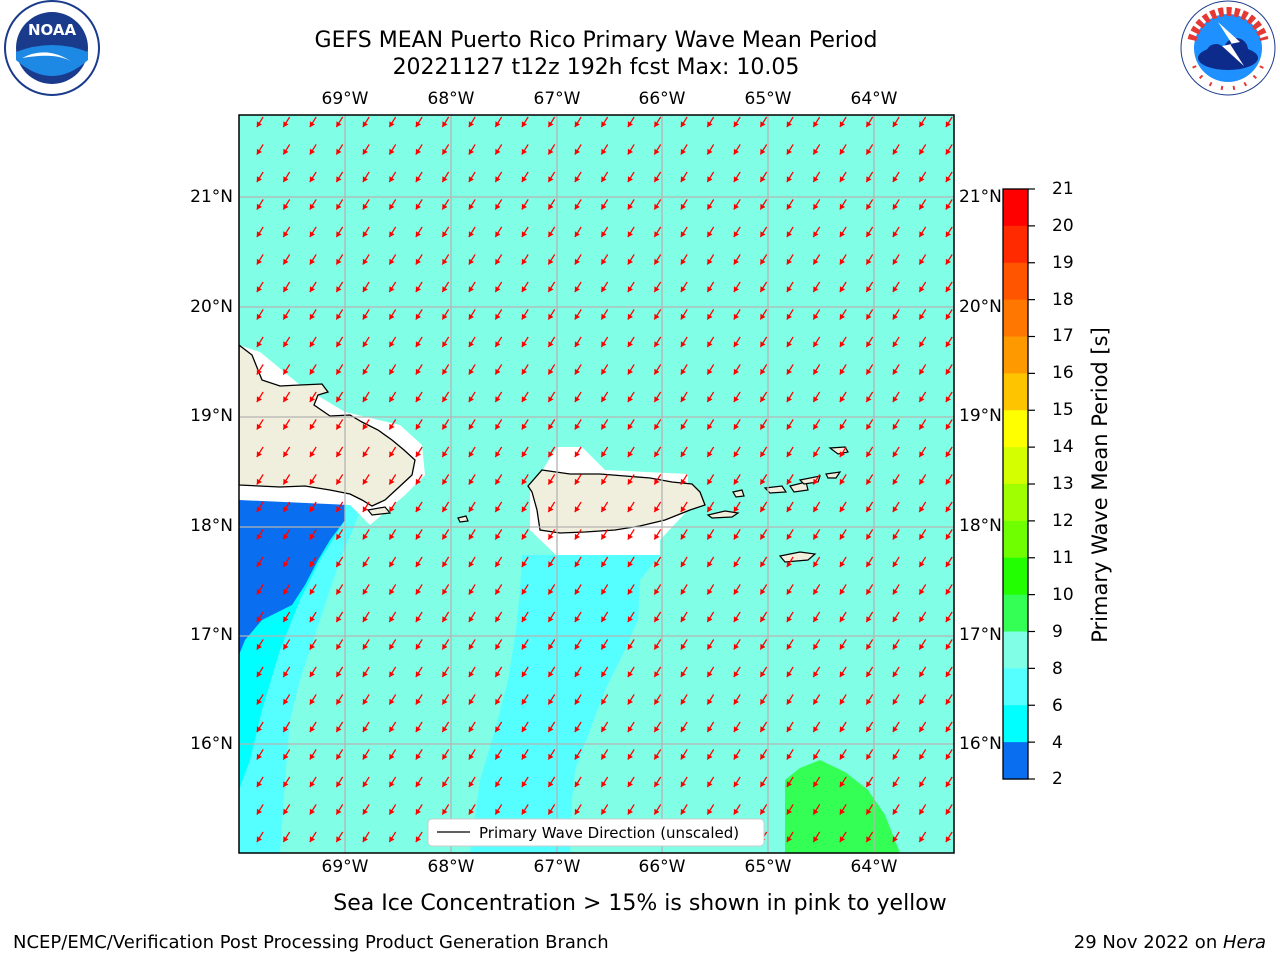 The image size is (1280, 960). I want to click on land-vieques, so click(723, 514).